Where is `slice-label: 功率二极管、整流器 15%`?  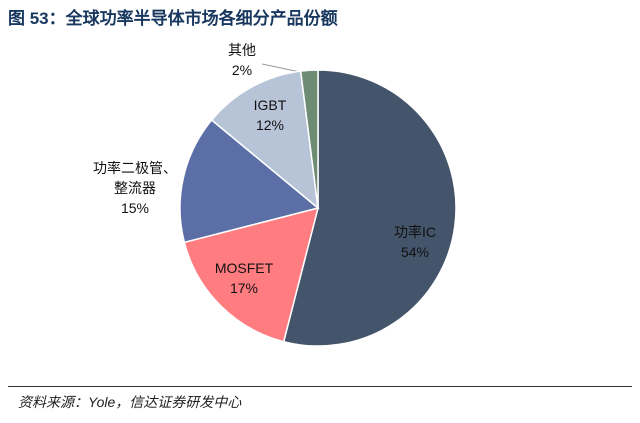 slice-label: 功率二极管、整流器 15% is located at coordinates (135, 188).